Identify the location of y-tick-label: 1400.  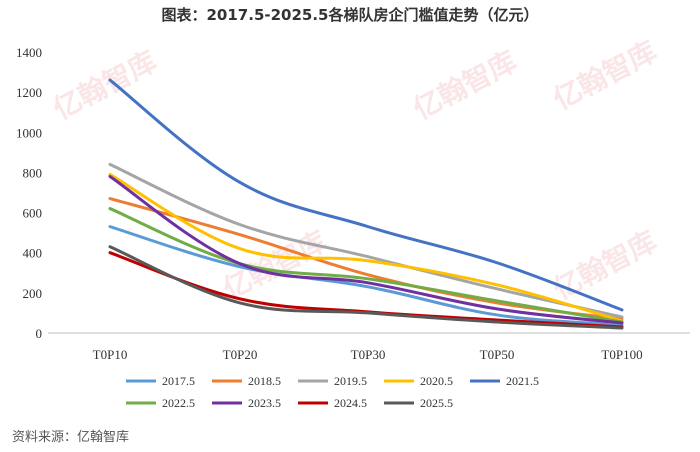
(29, 52).